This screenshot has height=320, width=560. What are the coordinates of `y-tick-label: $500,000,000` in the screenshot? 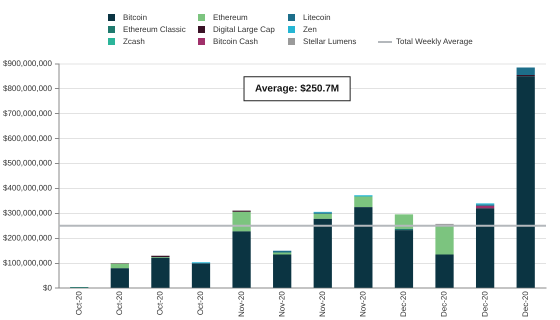 It's located at (27, 163).